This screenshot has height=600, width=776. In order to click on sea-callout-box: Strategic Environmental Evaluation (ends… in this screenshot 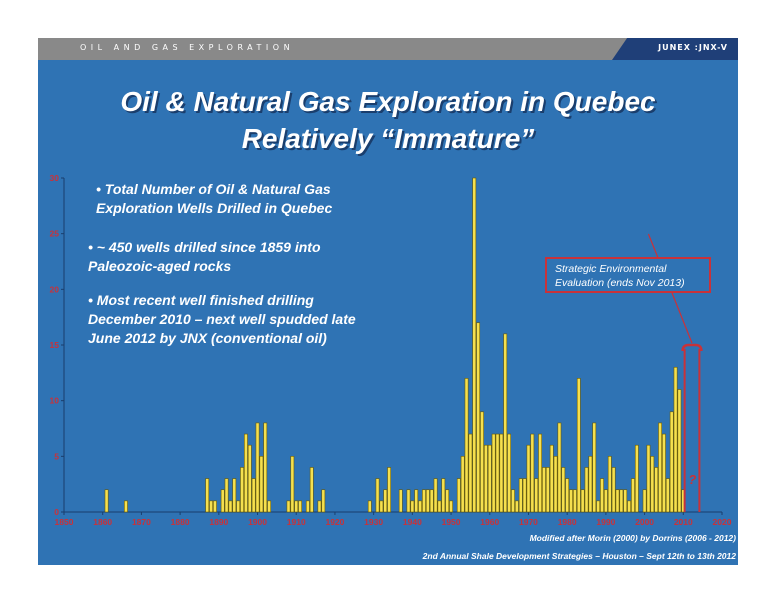, I will do `click(628, 275)`.